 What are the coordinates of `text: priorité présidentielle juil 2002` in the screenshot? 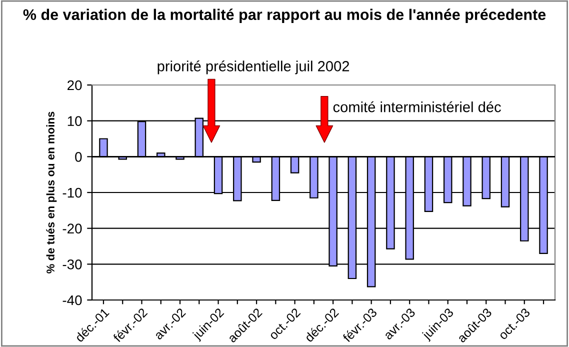 It's located at (254, 67).